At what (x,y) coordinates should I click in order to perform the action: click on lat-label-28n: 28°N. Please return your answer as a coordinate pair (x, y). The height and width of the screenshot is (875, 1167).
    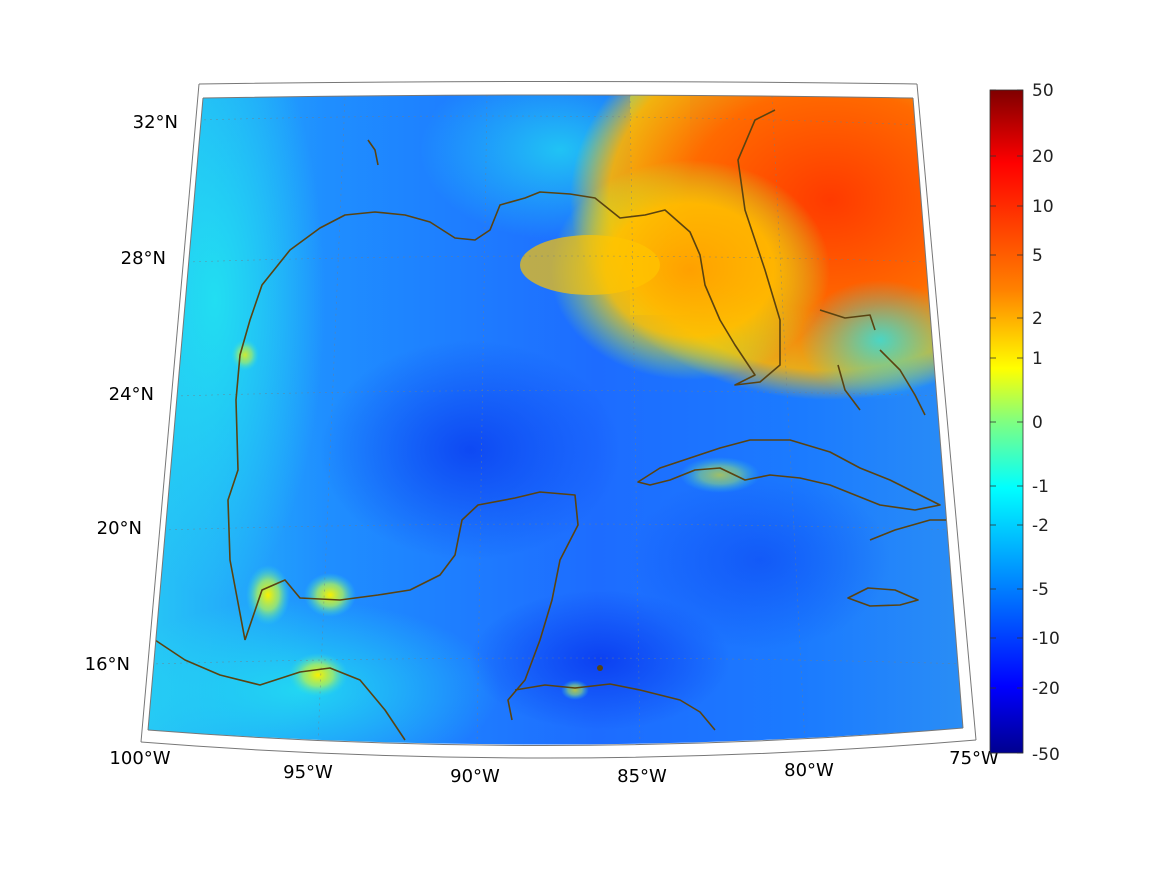
    Looking at the image, I should click on (143, 258).